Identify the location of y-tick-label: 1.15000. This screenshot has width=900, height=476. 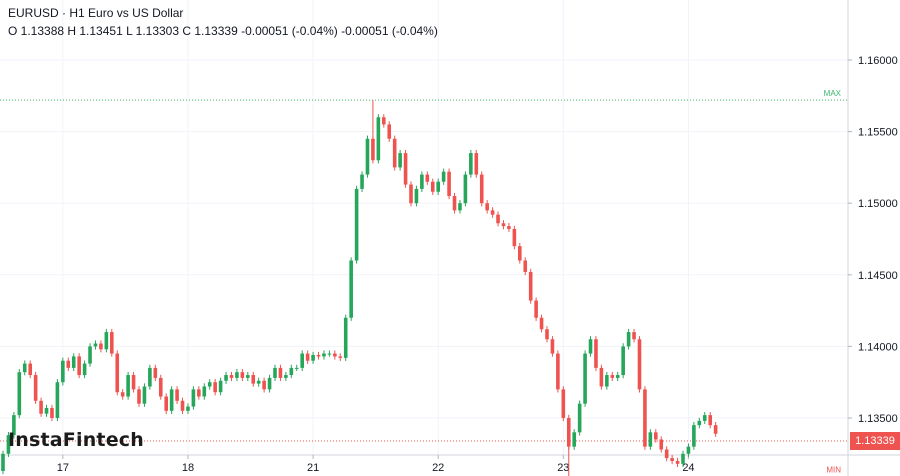
(878, 204).